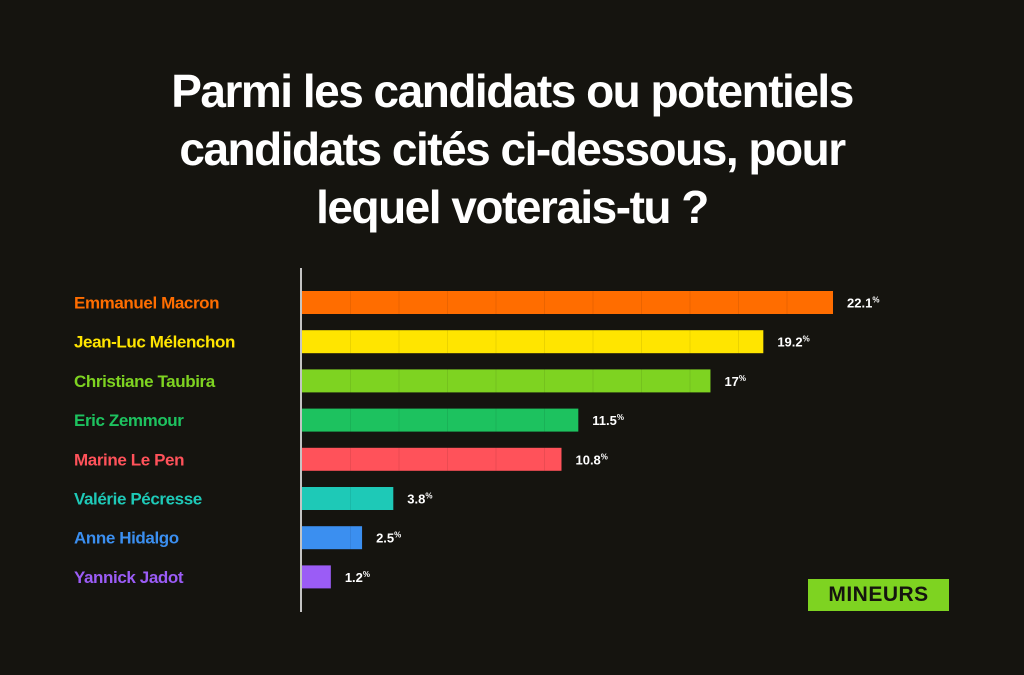 The width and height of the screenshot is (1024, 675). What do you see at coordinates (138, 499) in the screenshot?
I see `category-label: Valérie Pécresse` at bounding box center [138, 499].